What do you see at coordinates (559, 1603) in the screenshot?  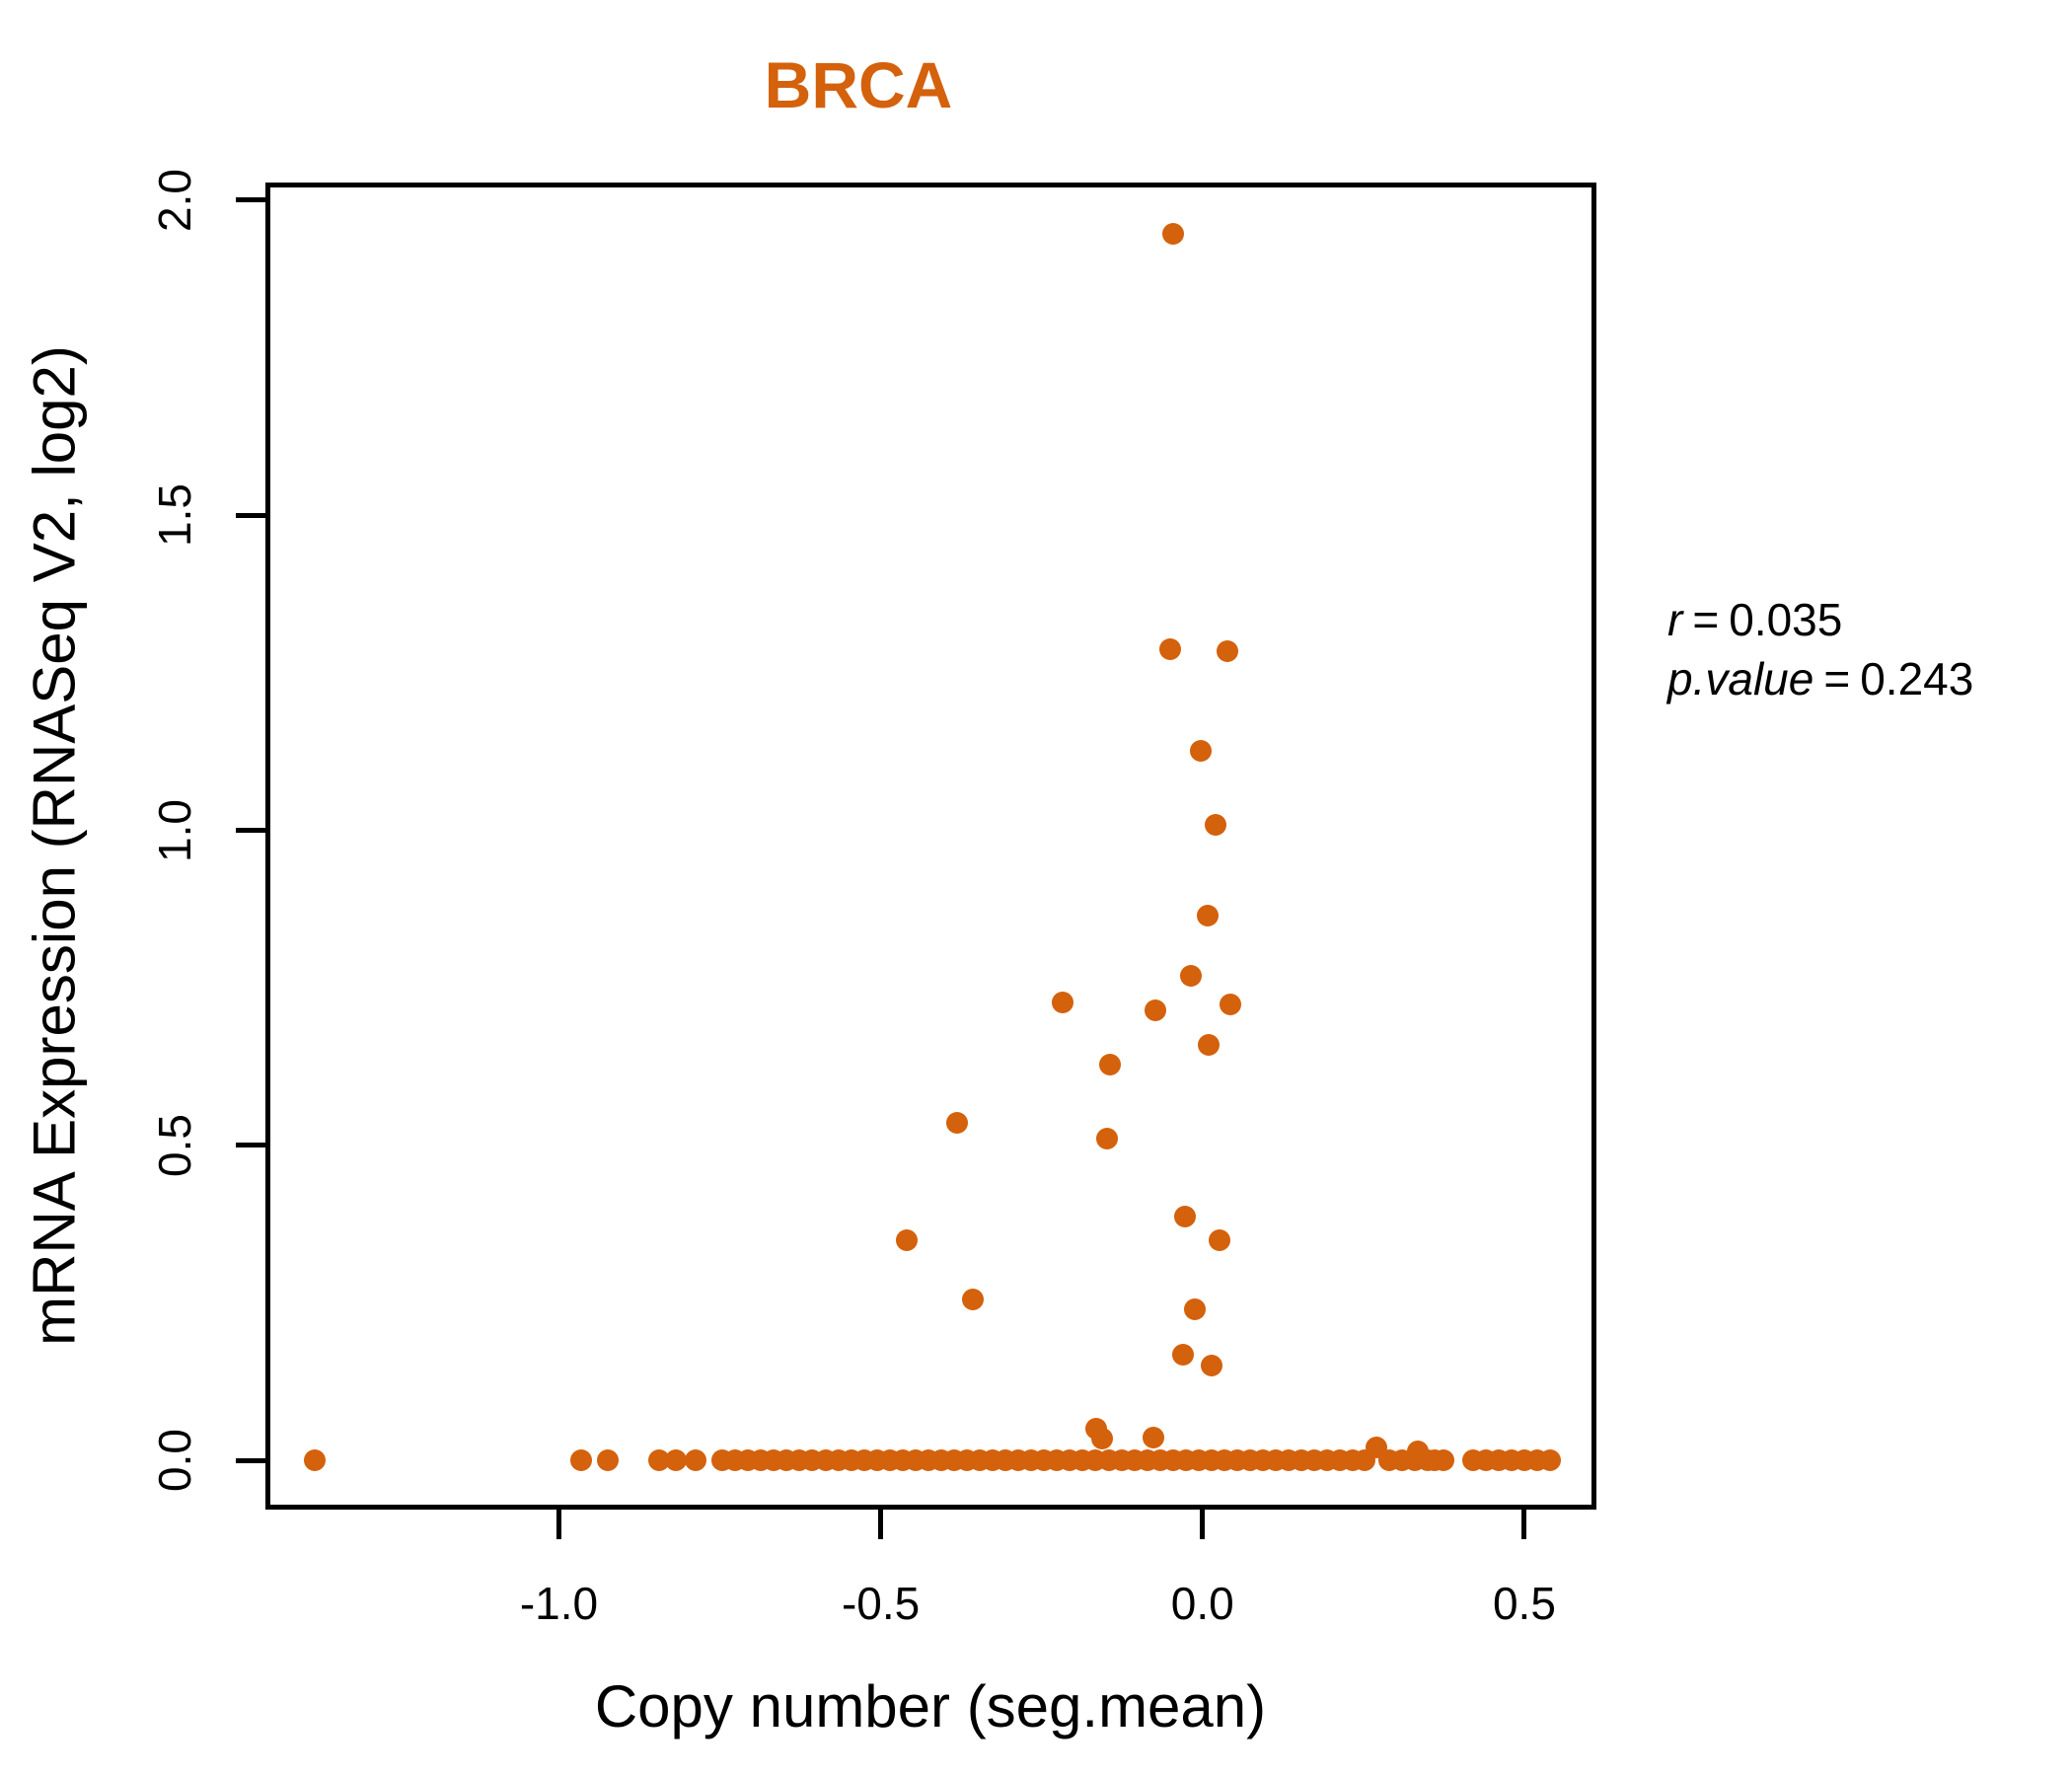 I see `x-axis-tick-label: -1.0` at bounding box center [559, 1603].